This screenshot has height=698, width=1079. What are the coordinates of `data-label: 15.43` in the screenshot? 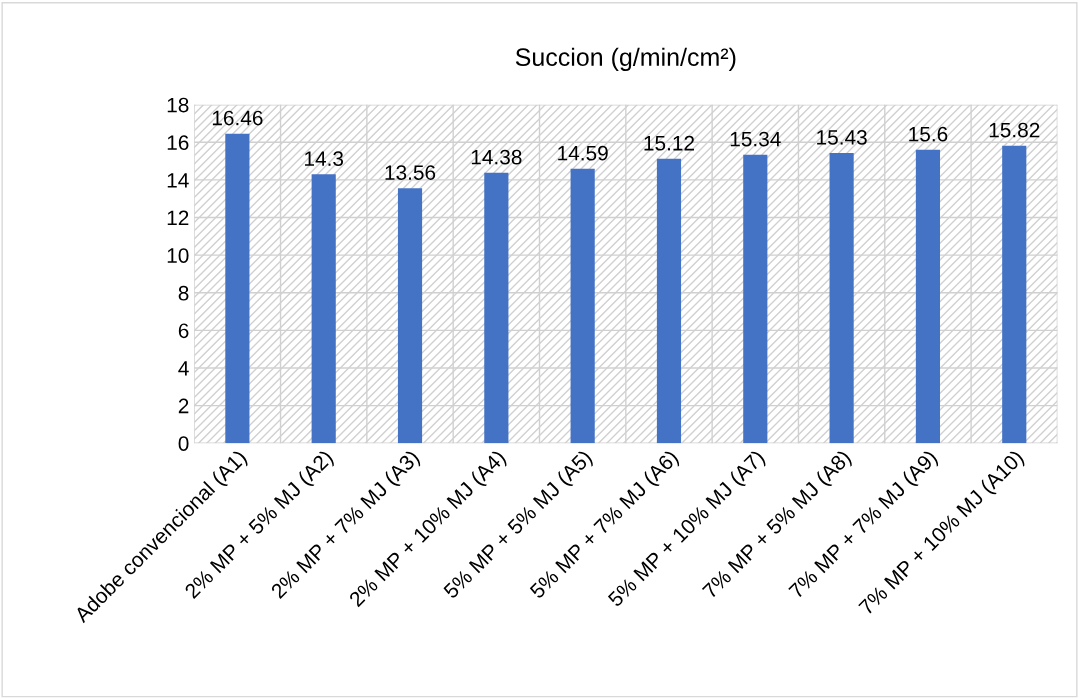 It's located at (842, 137).